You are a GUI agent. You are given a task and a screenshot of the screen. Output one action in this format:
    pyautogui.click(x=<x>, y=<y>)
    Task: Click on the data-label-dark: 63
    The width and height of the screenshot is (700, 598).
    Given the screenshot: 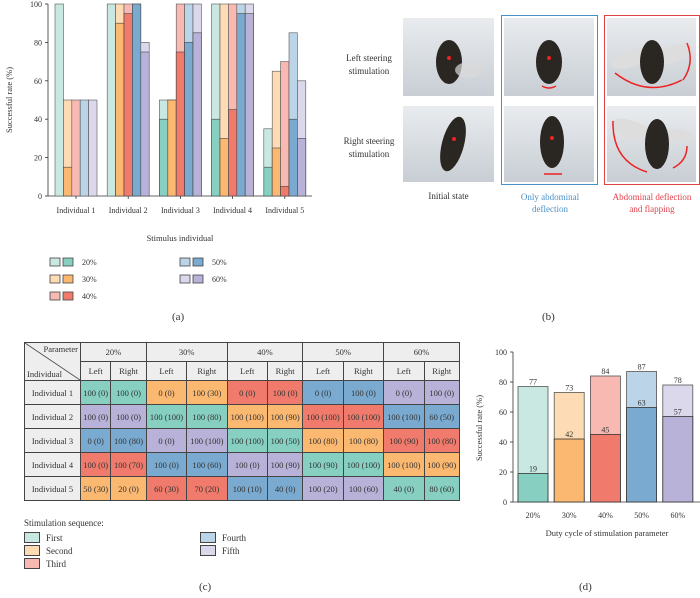 What is the action you would take?
    pyautogui.click(x=642, y=403)
    